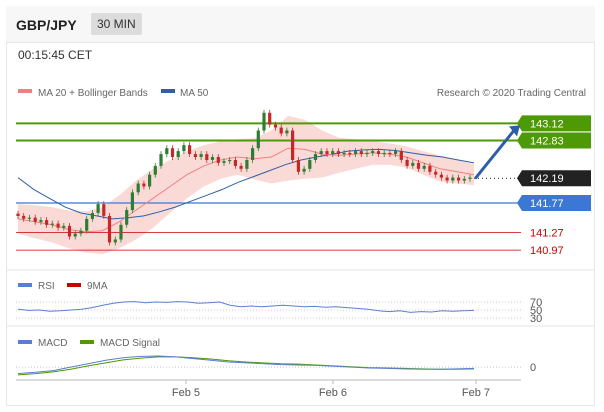 The width and height of the screenshot is (604, 412). I want to click on macd-line, so click(246, 365).